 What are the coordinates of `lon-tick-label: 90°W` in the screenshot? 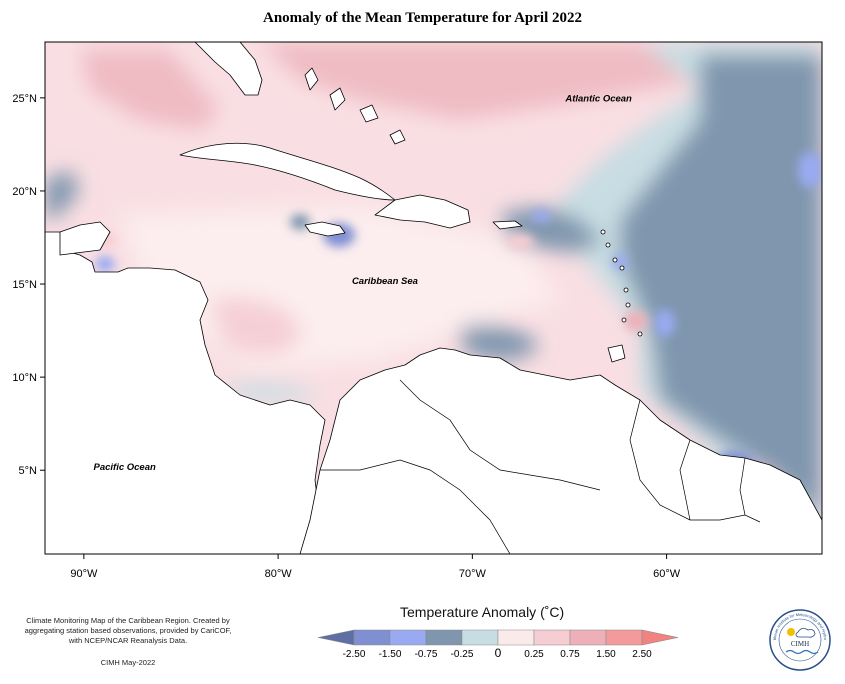 It's located at (84, 574).